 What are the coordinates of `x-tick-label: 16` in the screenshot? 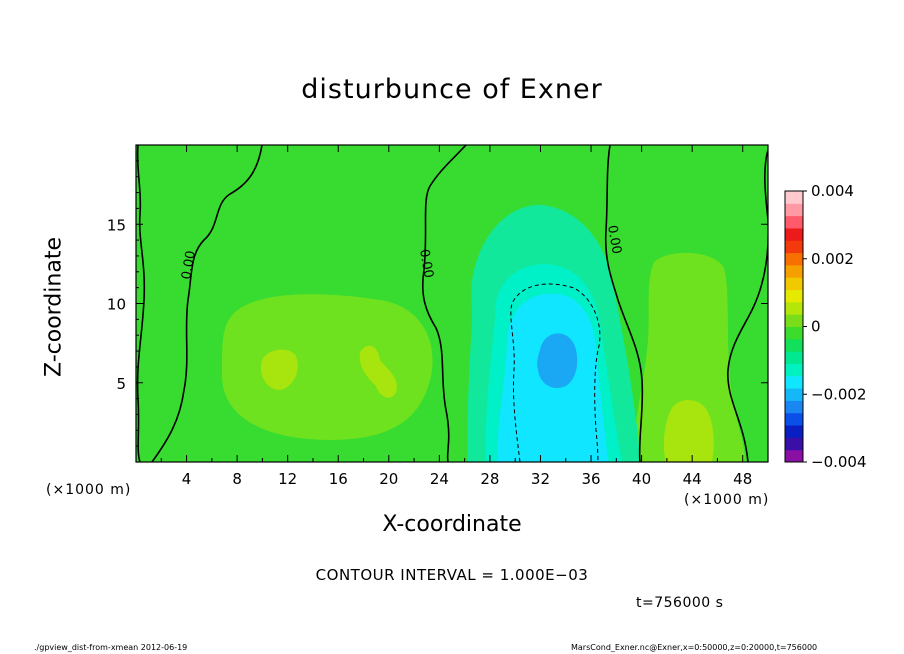 It's located at (338, 479).